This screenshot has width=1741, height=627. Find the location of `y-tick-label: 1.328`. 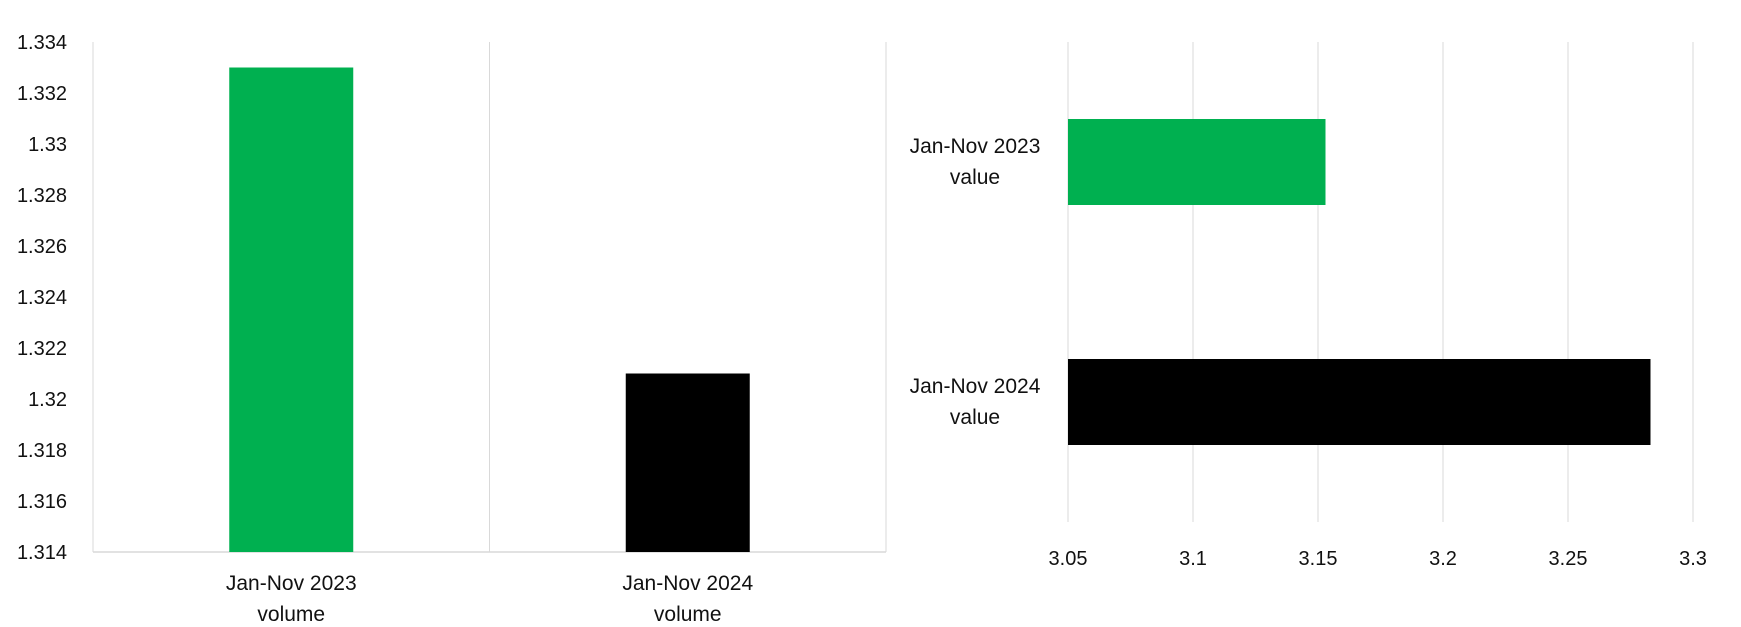

y-tick-label: 1.328 is located at coordinates (42, 196).